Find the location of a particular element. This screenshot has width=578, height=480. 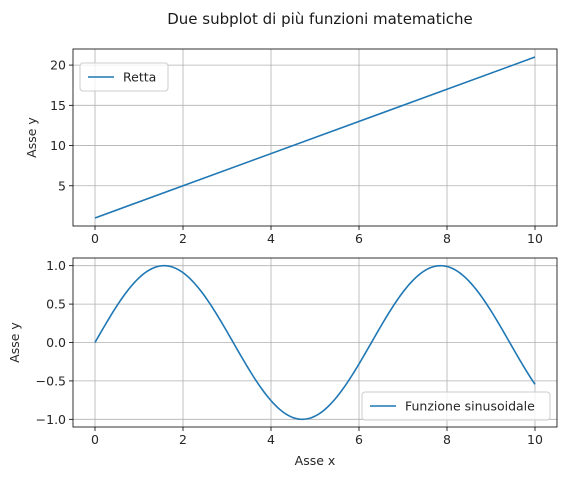

bottom-xtick-label: 6 is located at coordinates (359, 439).